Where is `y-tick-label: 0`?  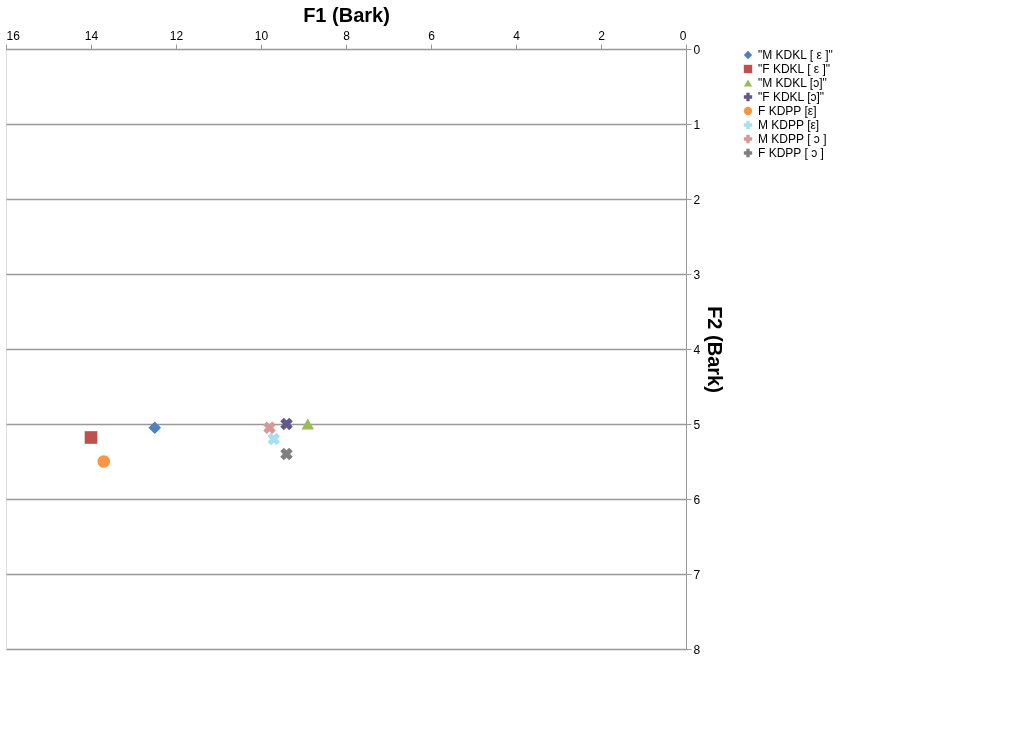 y-tick-label: 0 is located at coordinates (697, 49).